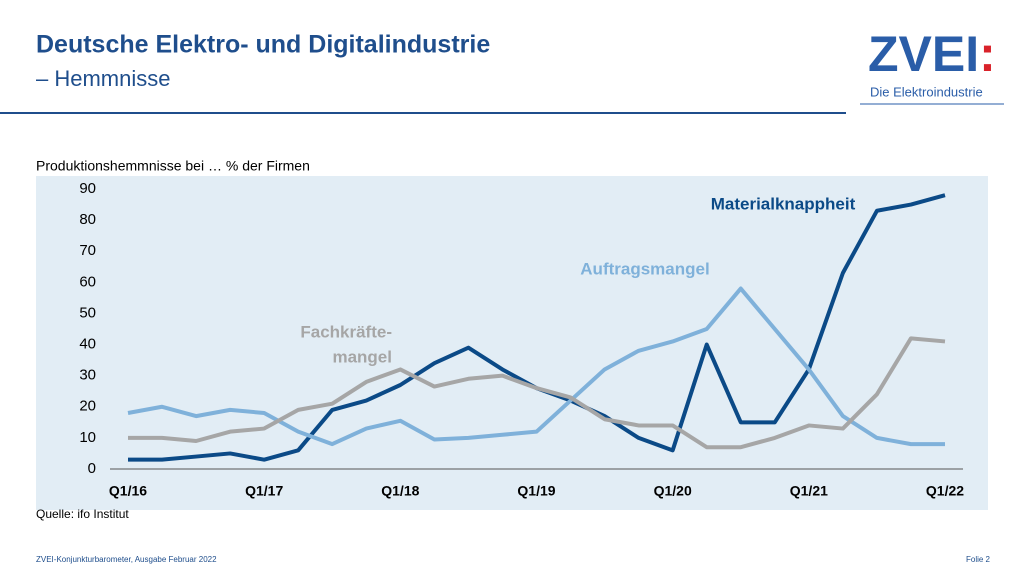 Image resolution: width=1024 pixels, height=576 pixels. I want to click on y-tick-label: 0, so click(92, 468).